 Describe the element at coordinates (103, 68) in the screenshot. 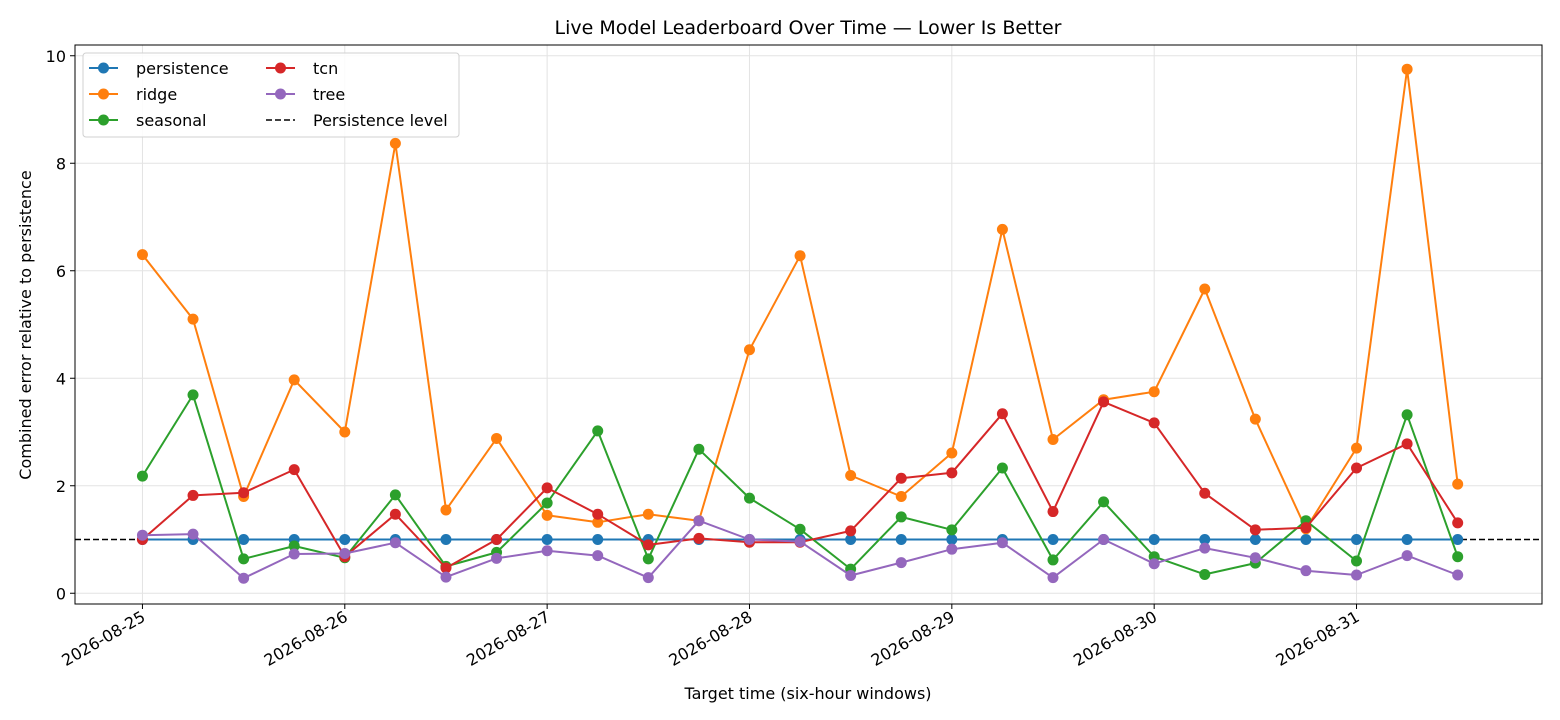

I see `legend-marker-persistence` at that location.